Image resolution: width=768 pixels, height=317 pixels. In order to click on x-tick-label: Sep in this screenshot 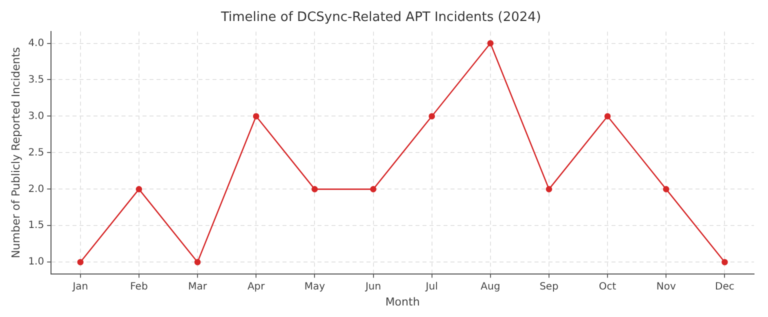, I will do `click(549, 286)`.